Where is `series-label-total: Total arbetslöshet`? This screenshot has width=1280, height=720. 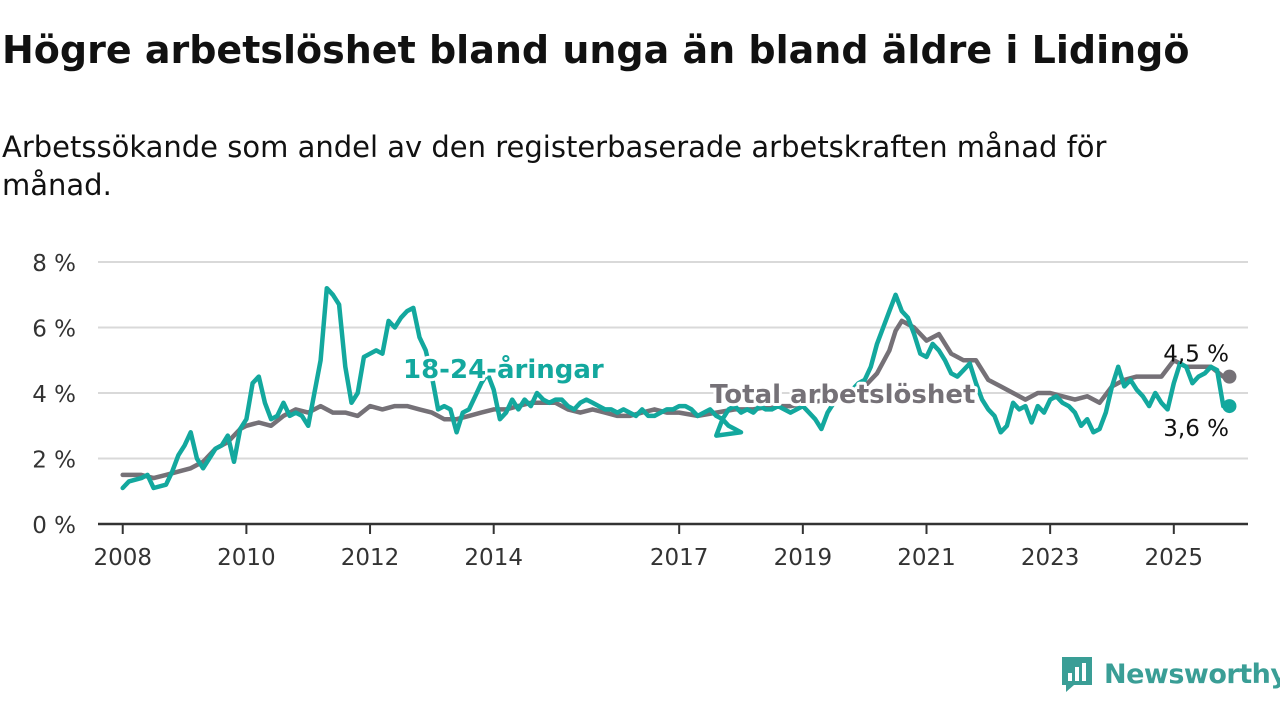
series-label-total: Total arbetslöshet is located at coordinates (842, 395).